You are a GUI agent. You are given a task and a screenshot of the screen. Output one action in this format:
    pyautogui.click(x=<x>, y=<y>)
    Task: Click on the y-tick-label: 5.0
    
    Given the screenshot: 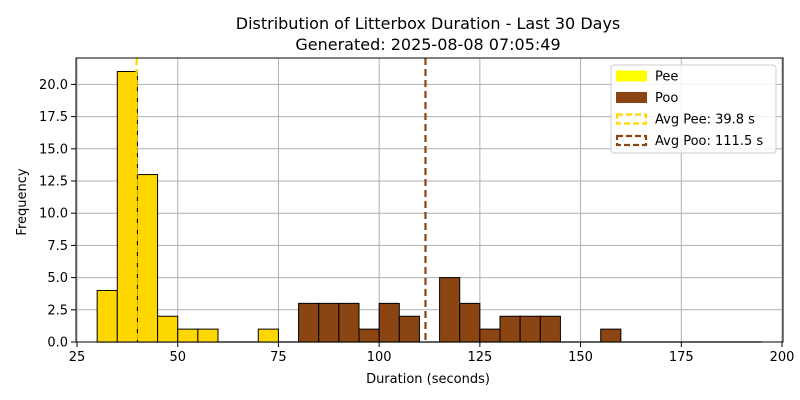 What is the action you would take?
    pyautogui.click(x=57, y=278)
    